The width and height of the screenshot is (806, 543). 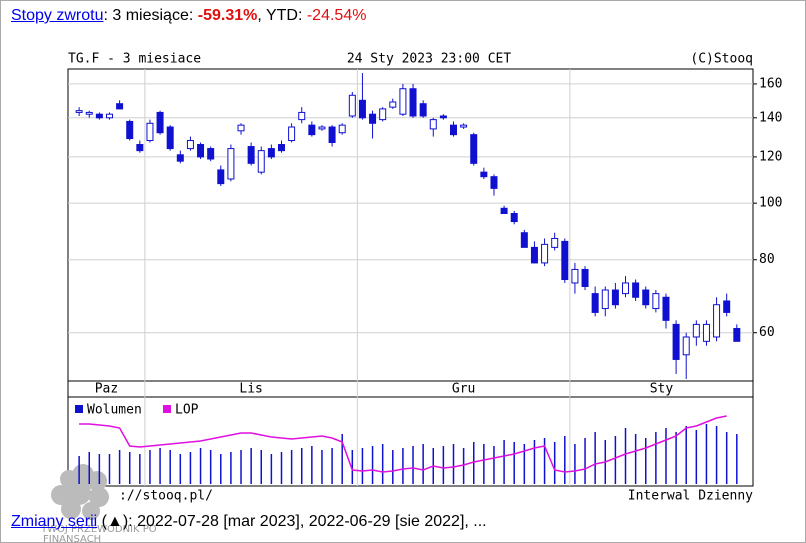 I want to click on credit: (C)Stooq, so click(x=721, y=59).